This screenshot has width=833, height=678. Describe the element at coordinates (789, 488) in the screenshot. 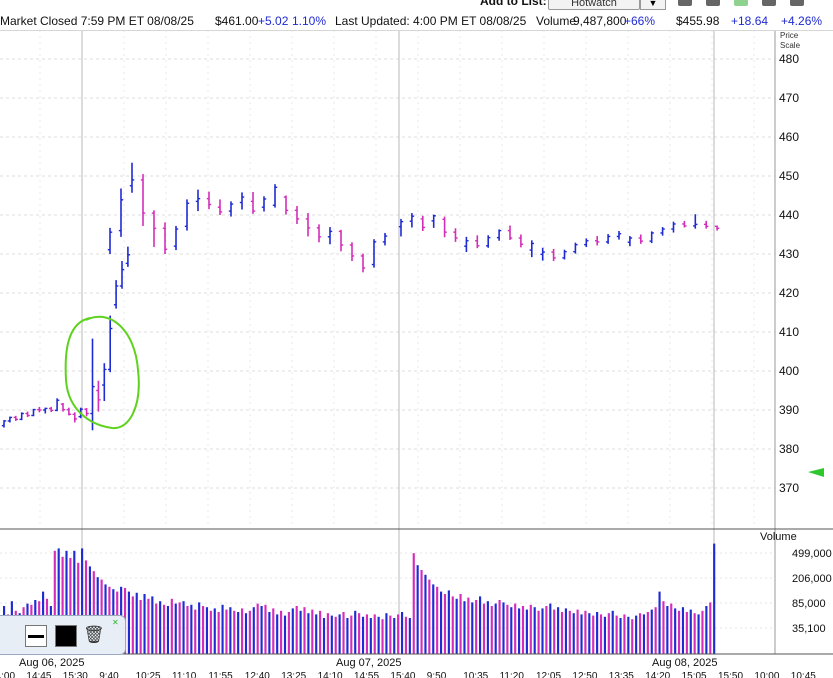

I see `price-tick-label: 370` at that location.